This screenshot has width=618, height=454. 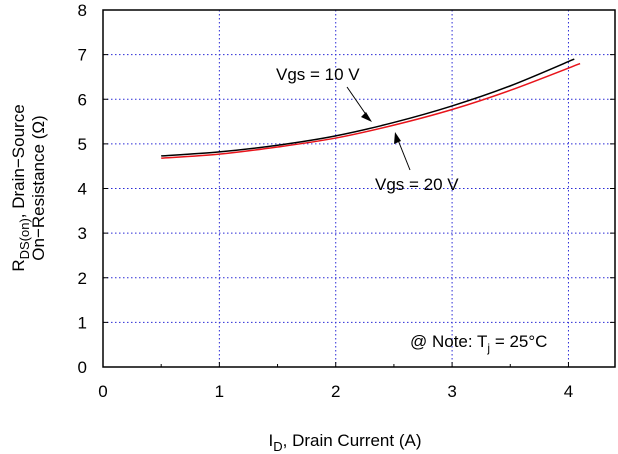 I want to click on xlabel-main: I, so click(x=271, y=440).